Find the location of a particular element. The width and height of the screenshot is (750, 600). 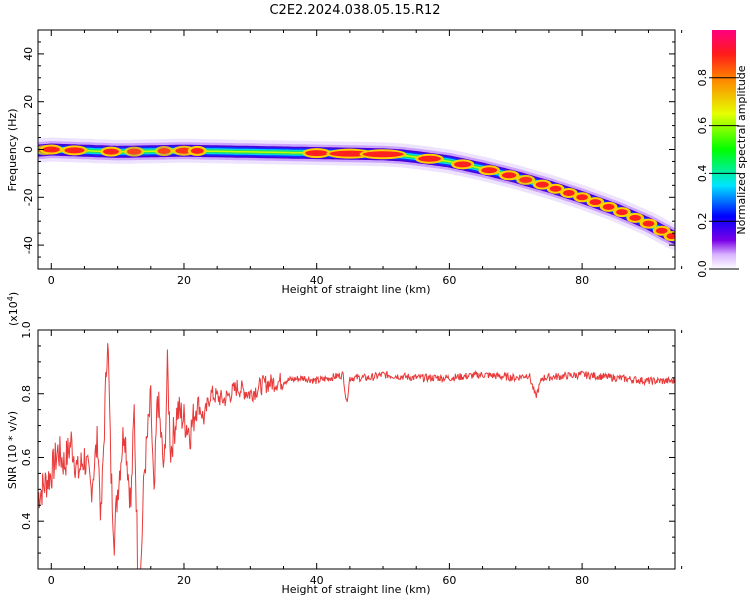

snr-scale-close: ) is located at coordinates (13, 294).